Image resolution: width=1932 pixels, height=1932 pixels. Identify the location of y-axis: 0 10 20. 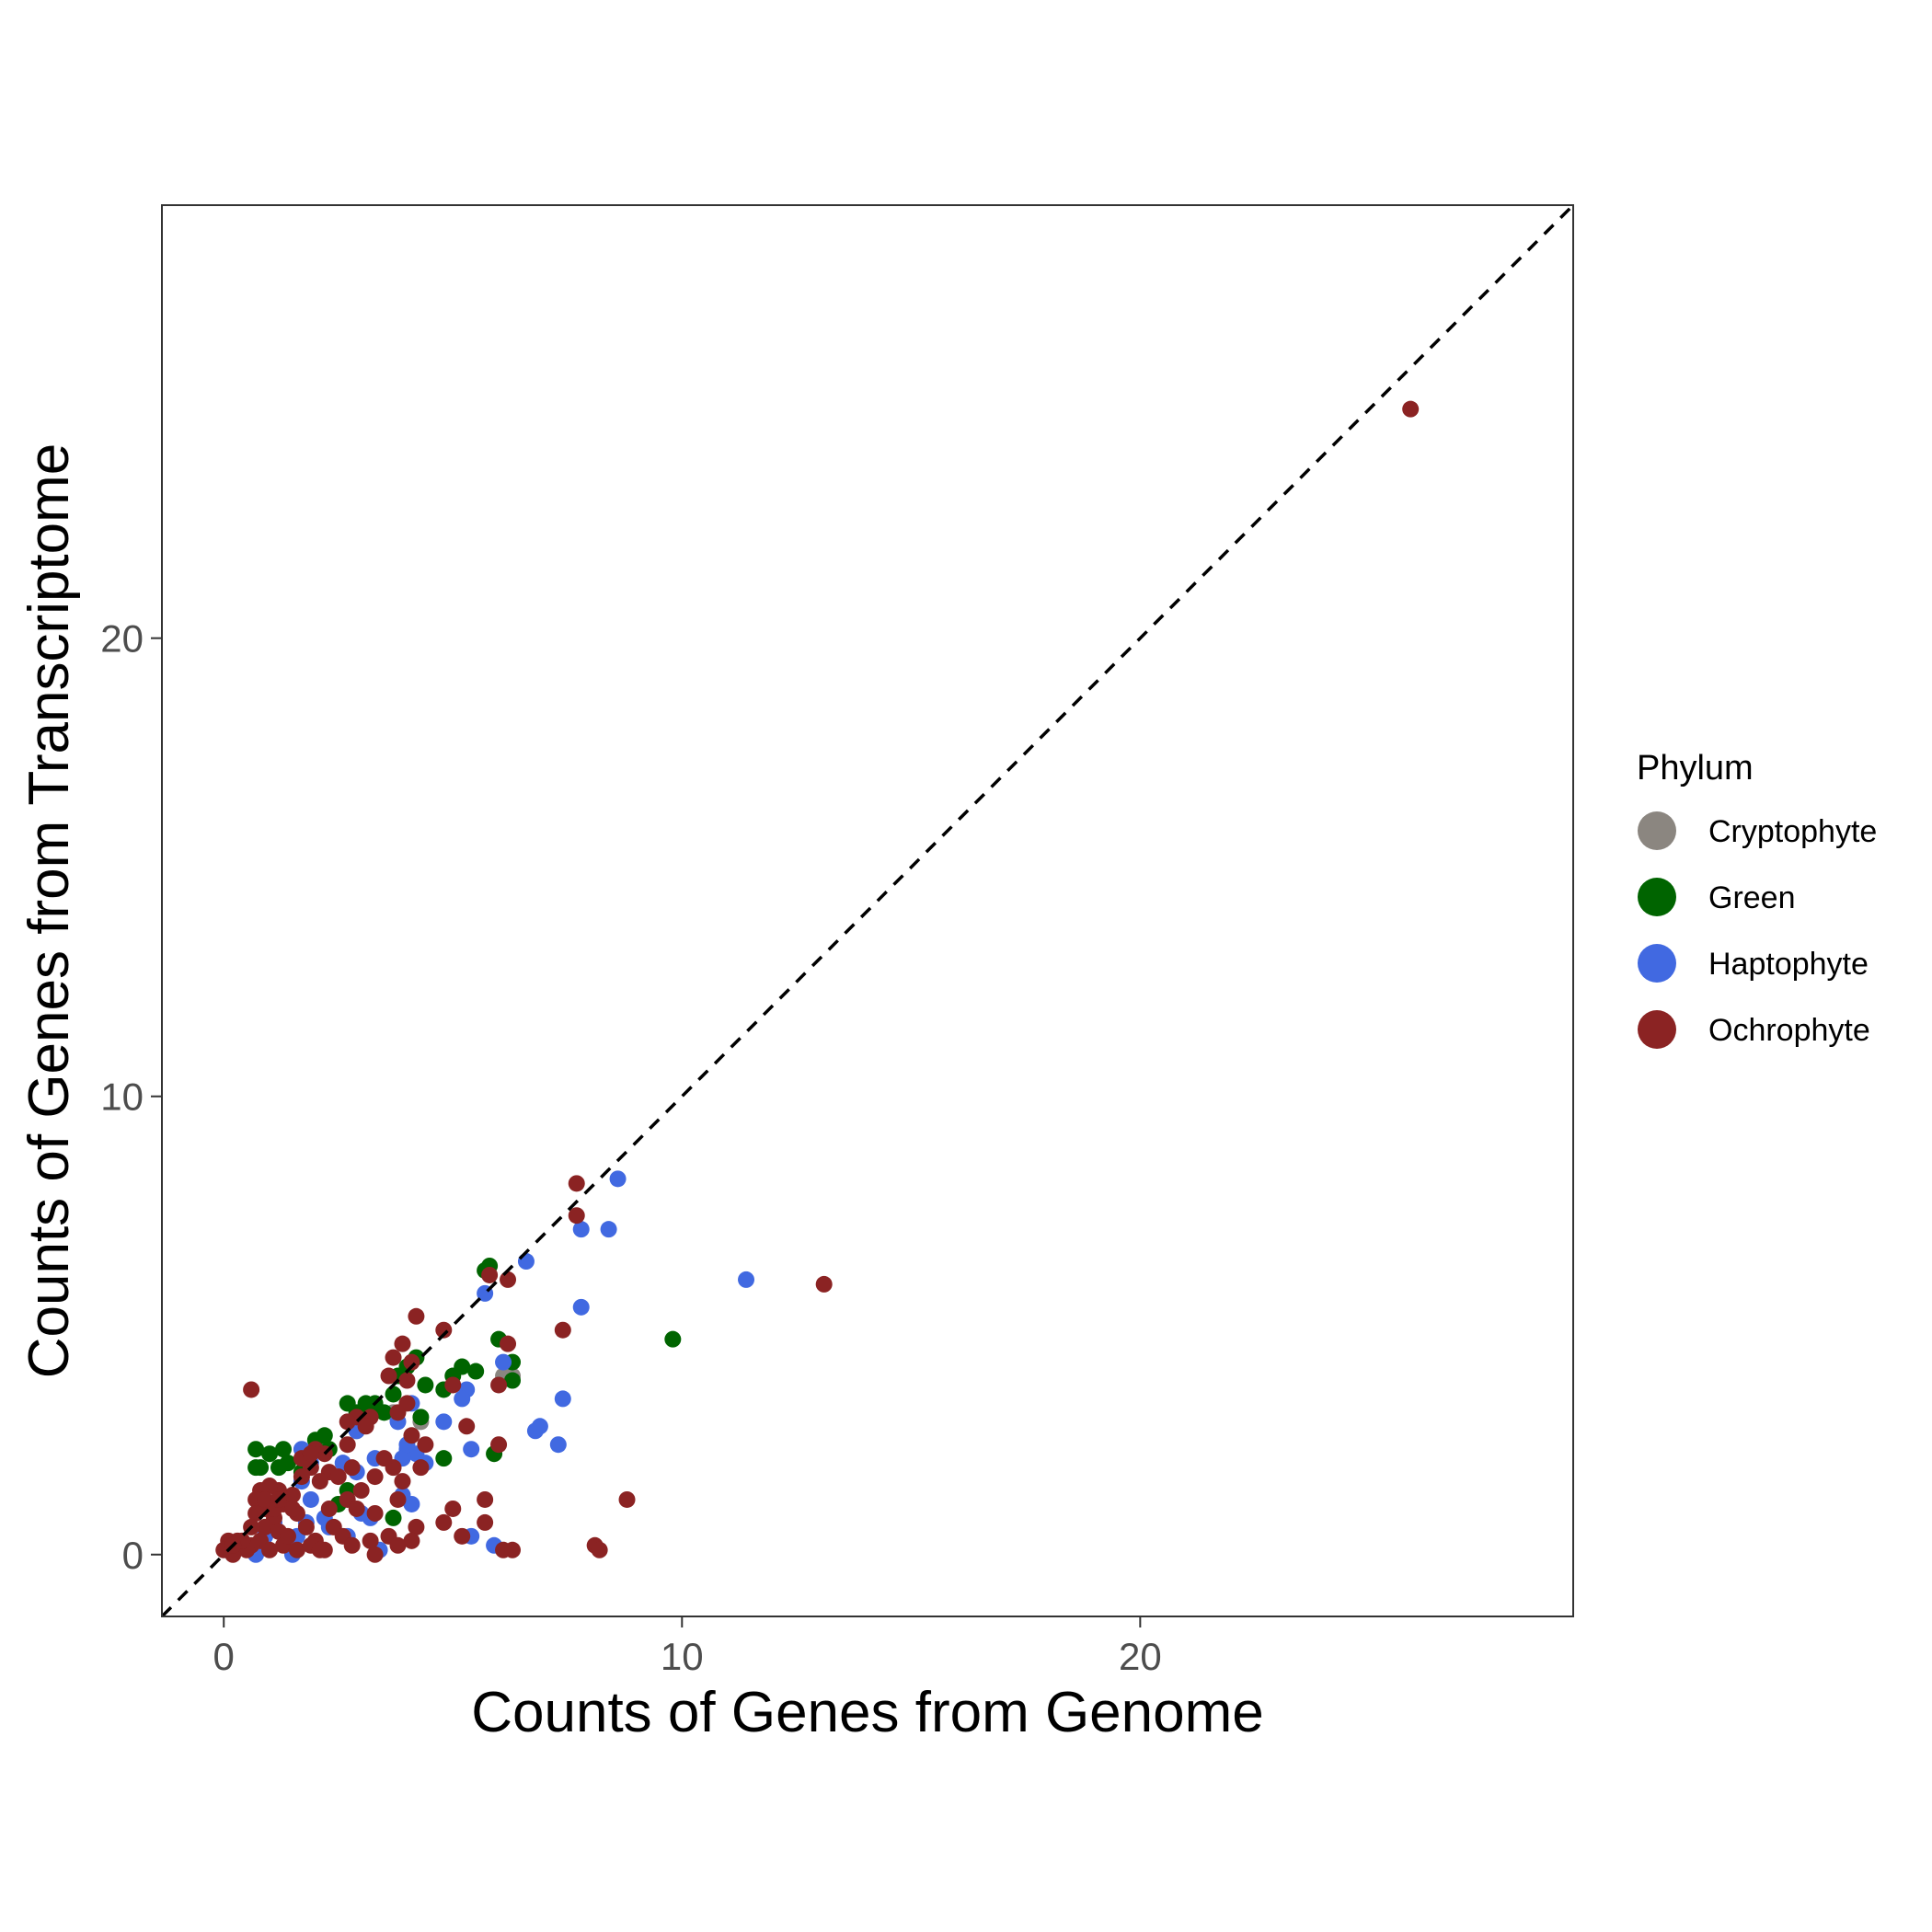
(131, 1097).